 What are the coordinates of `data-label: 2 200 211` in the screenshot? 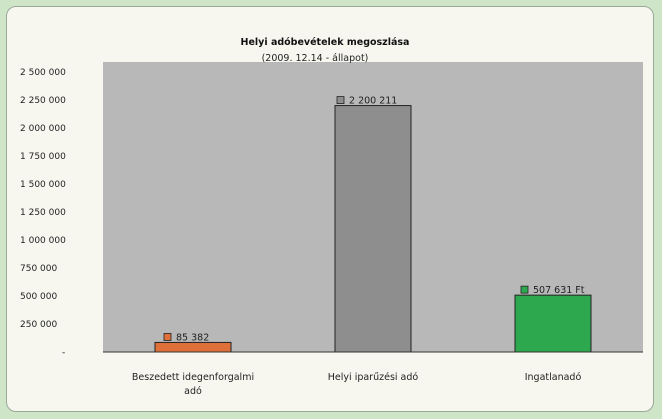 It's located at (373, 101).